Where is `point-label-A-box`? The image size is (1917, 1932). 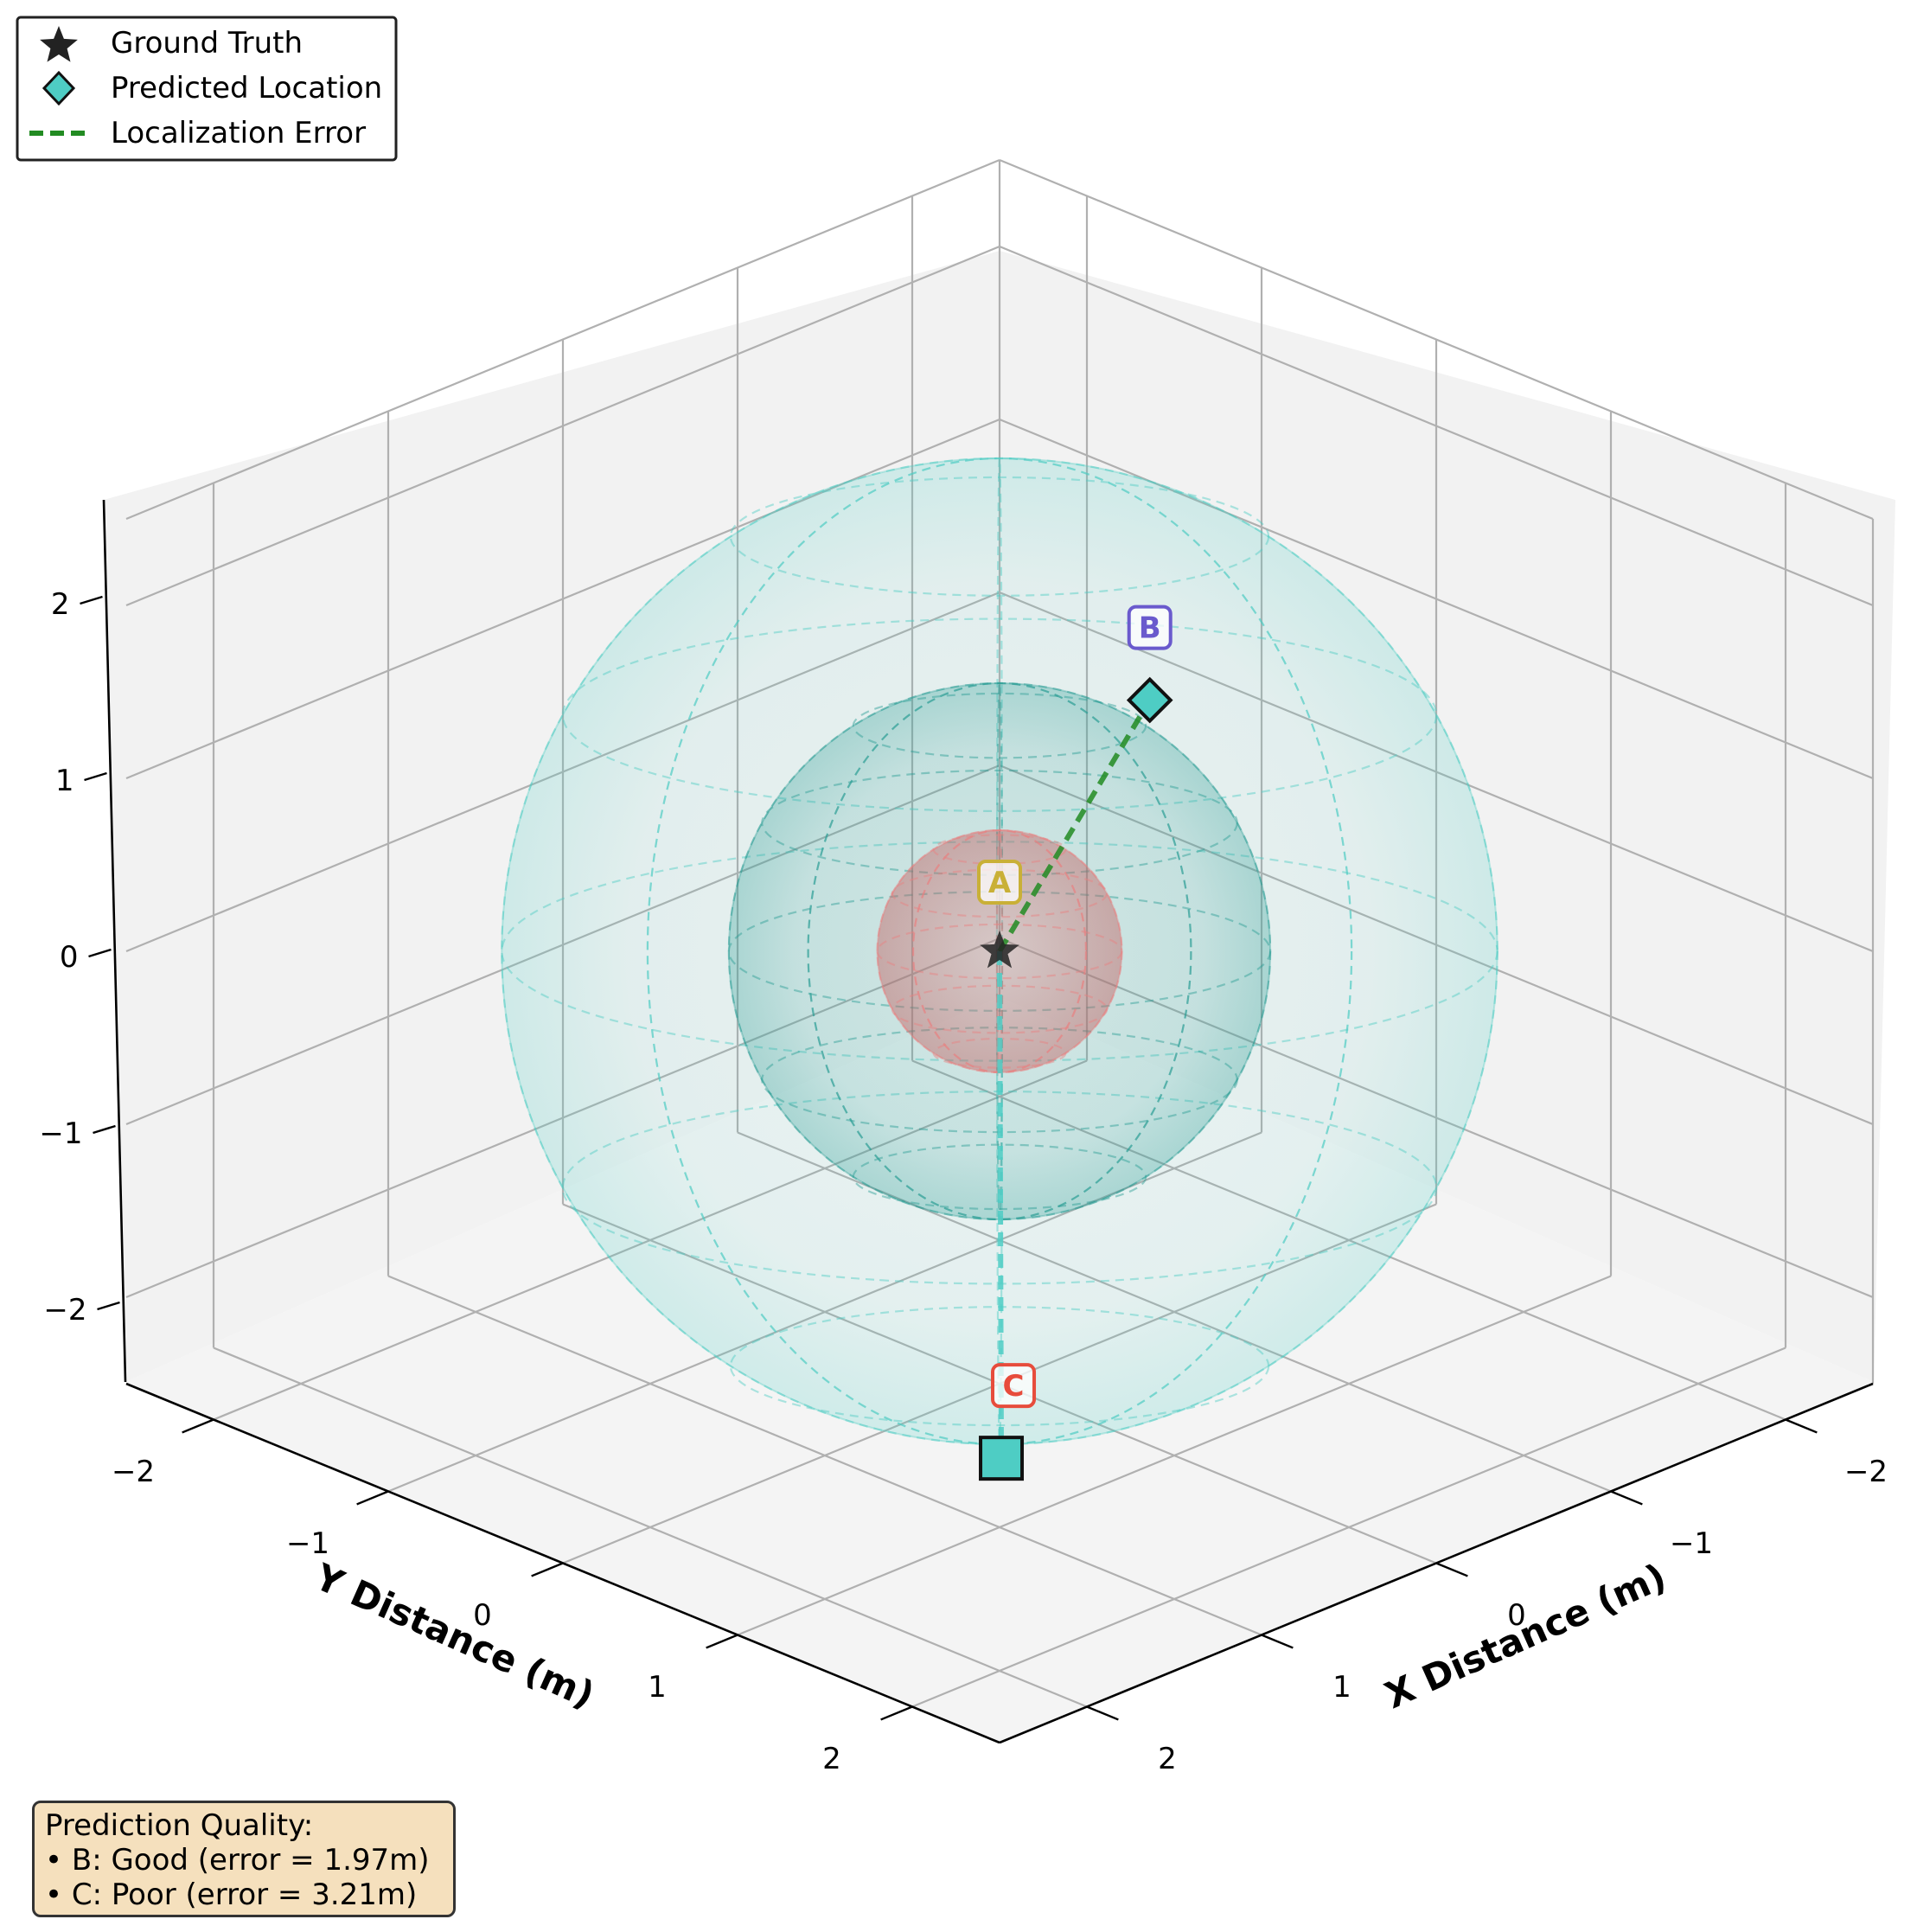
point-label-A-box is located at coordinates (1000, 882).